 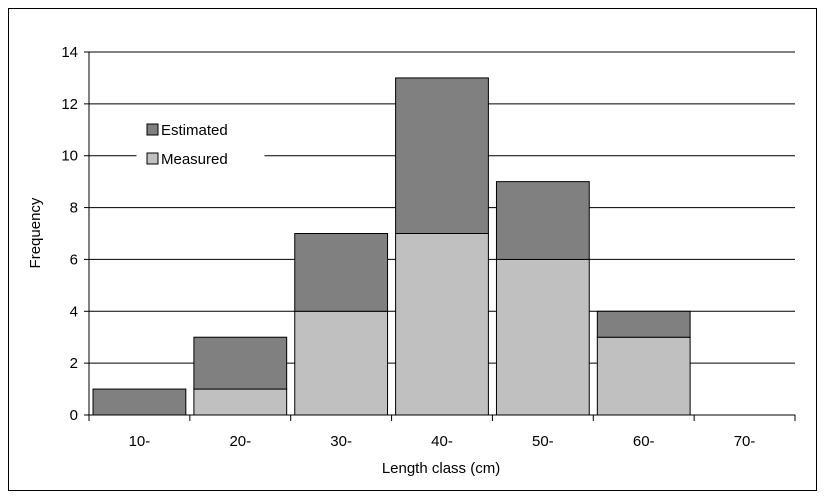 I want to click on legend-swatch-estimated, so click(x=152, y=129).